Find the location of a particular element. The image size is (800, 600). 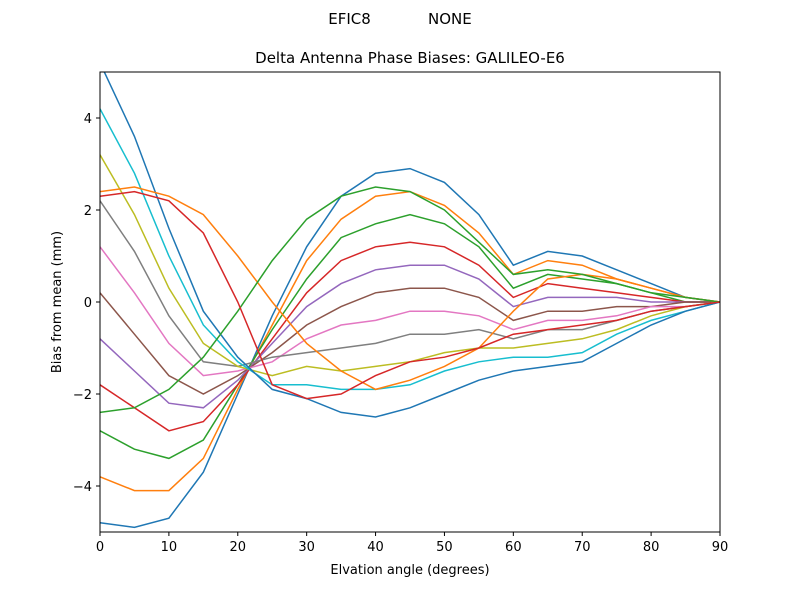

x-tick-label: 60 is located at coordinates (513, 547).